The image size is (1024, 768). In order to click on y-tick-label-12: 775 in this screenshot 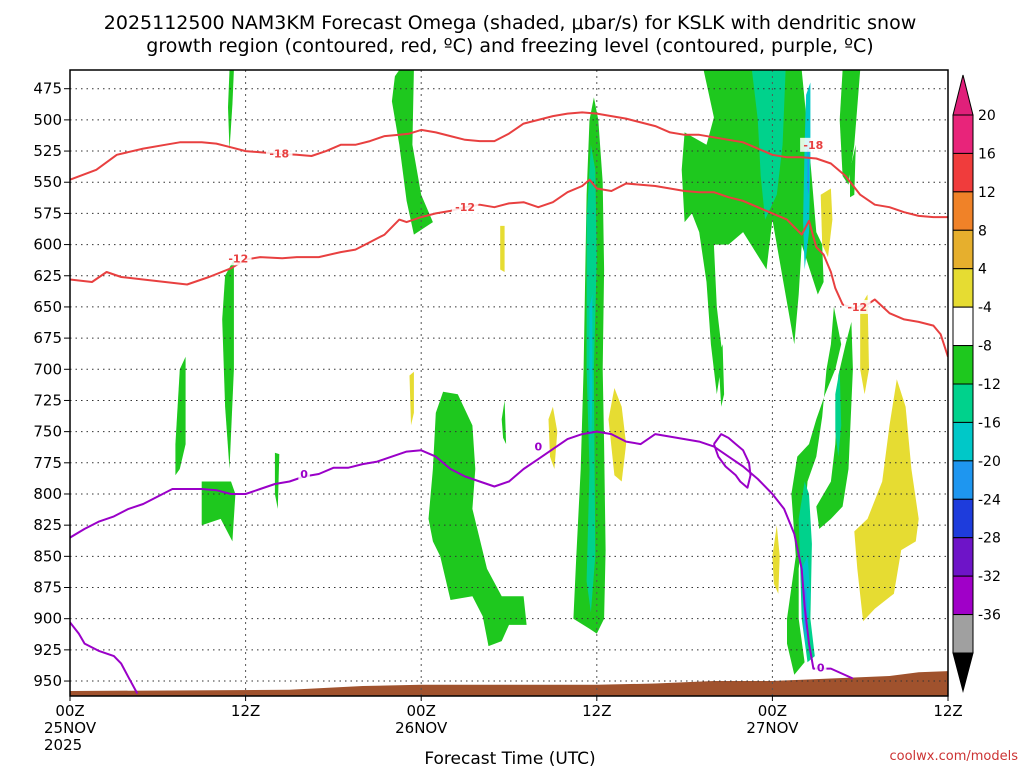, I will do `click(47, 463)`.